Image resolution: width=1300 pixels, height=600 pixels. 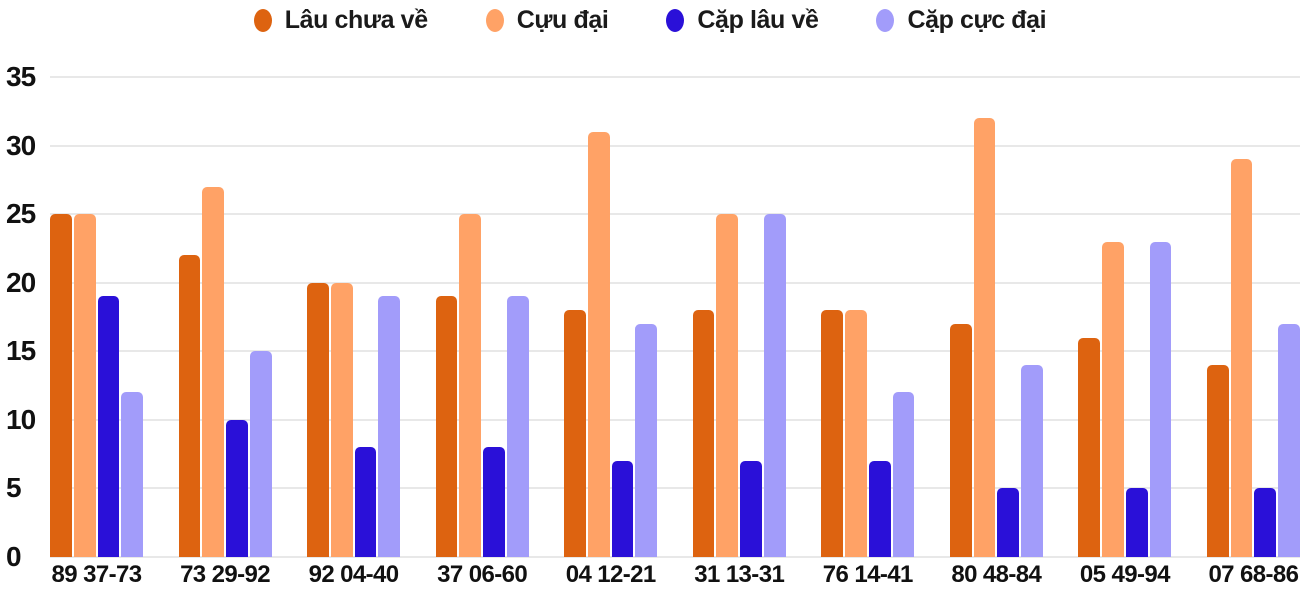 I want to click on bar-series3-group3, so click(x=365, y=502).